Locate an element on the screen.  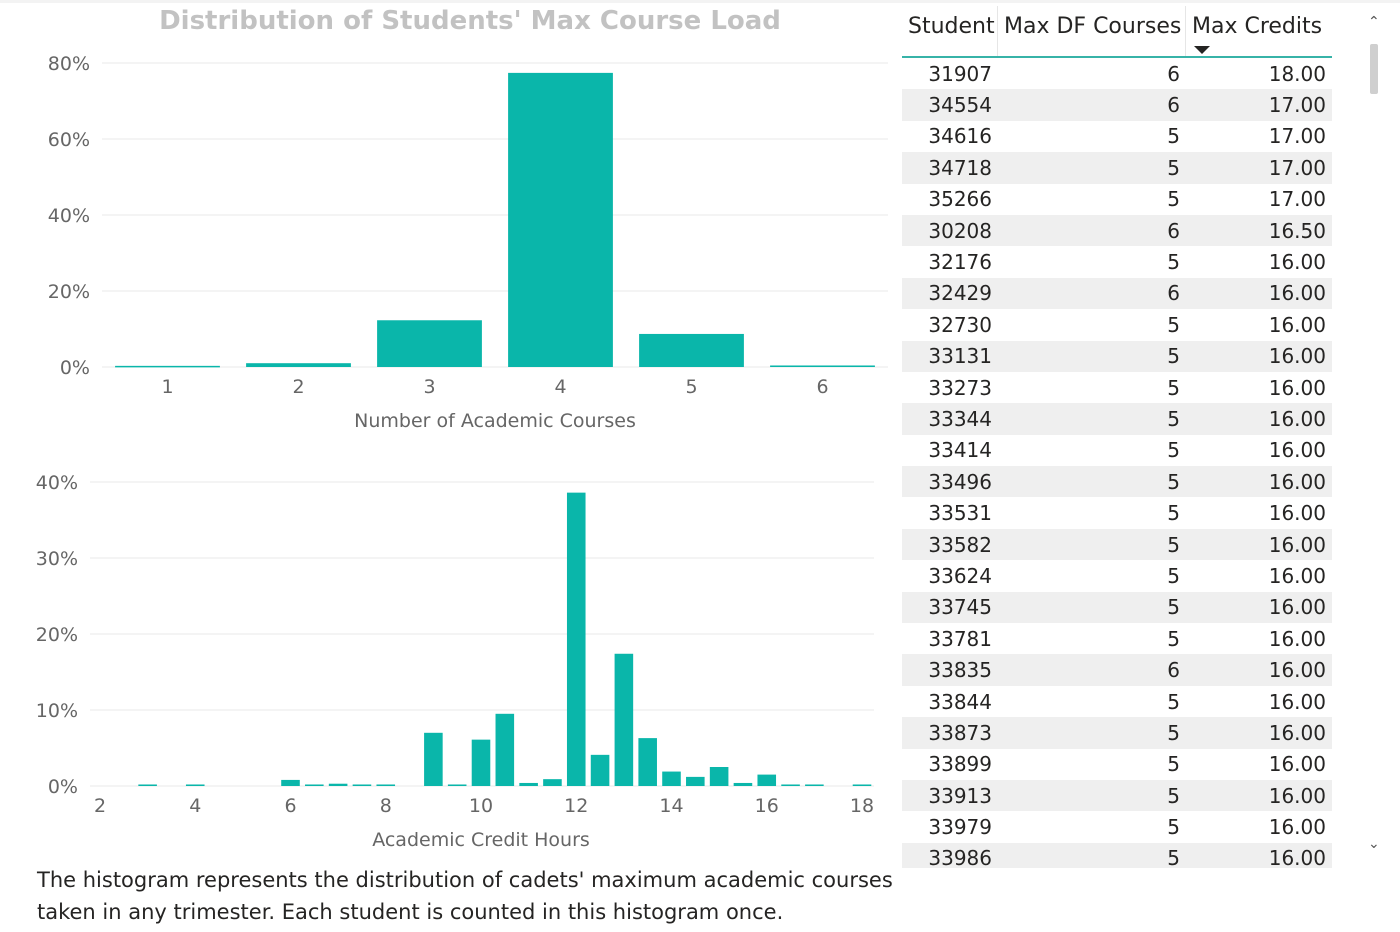
x-tick-label: 5 is located at coordinates (691, 387).